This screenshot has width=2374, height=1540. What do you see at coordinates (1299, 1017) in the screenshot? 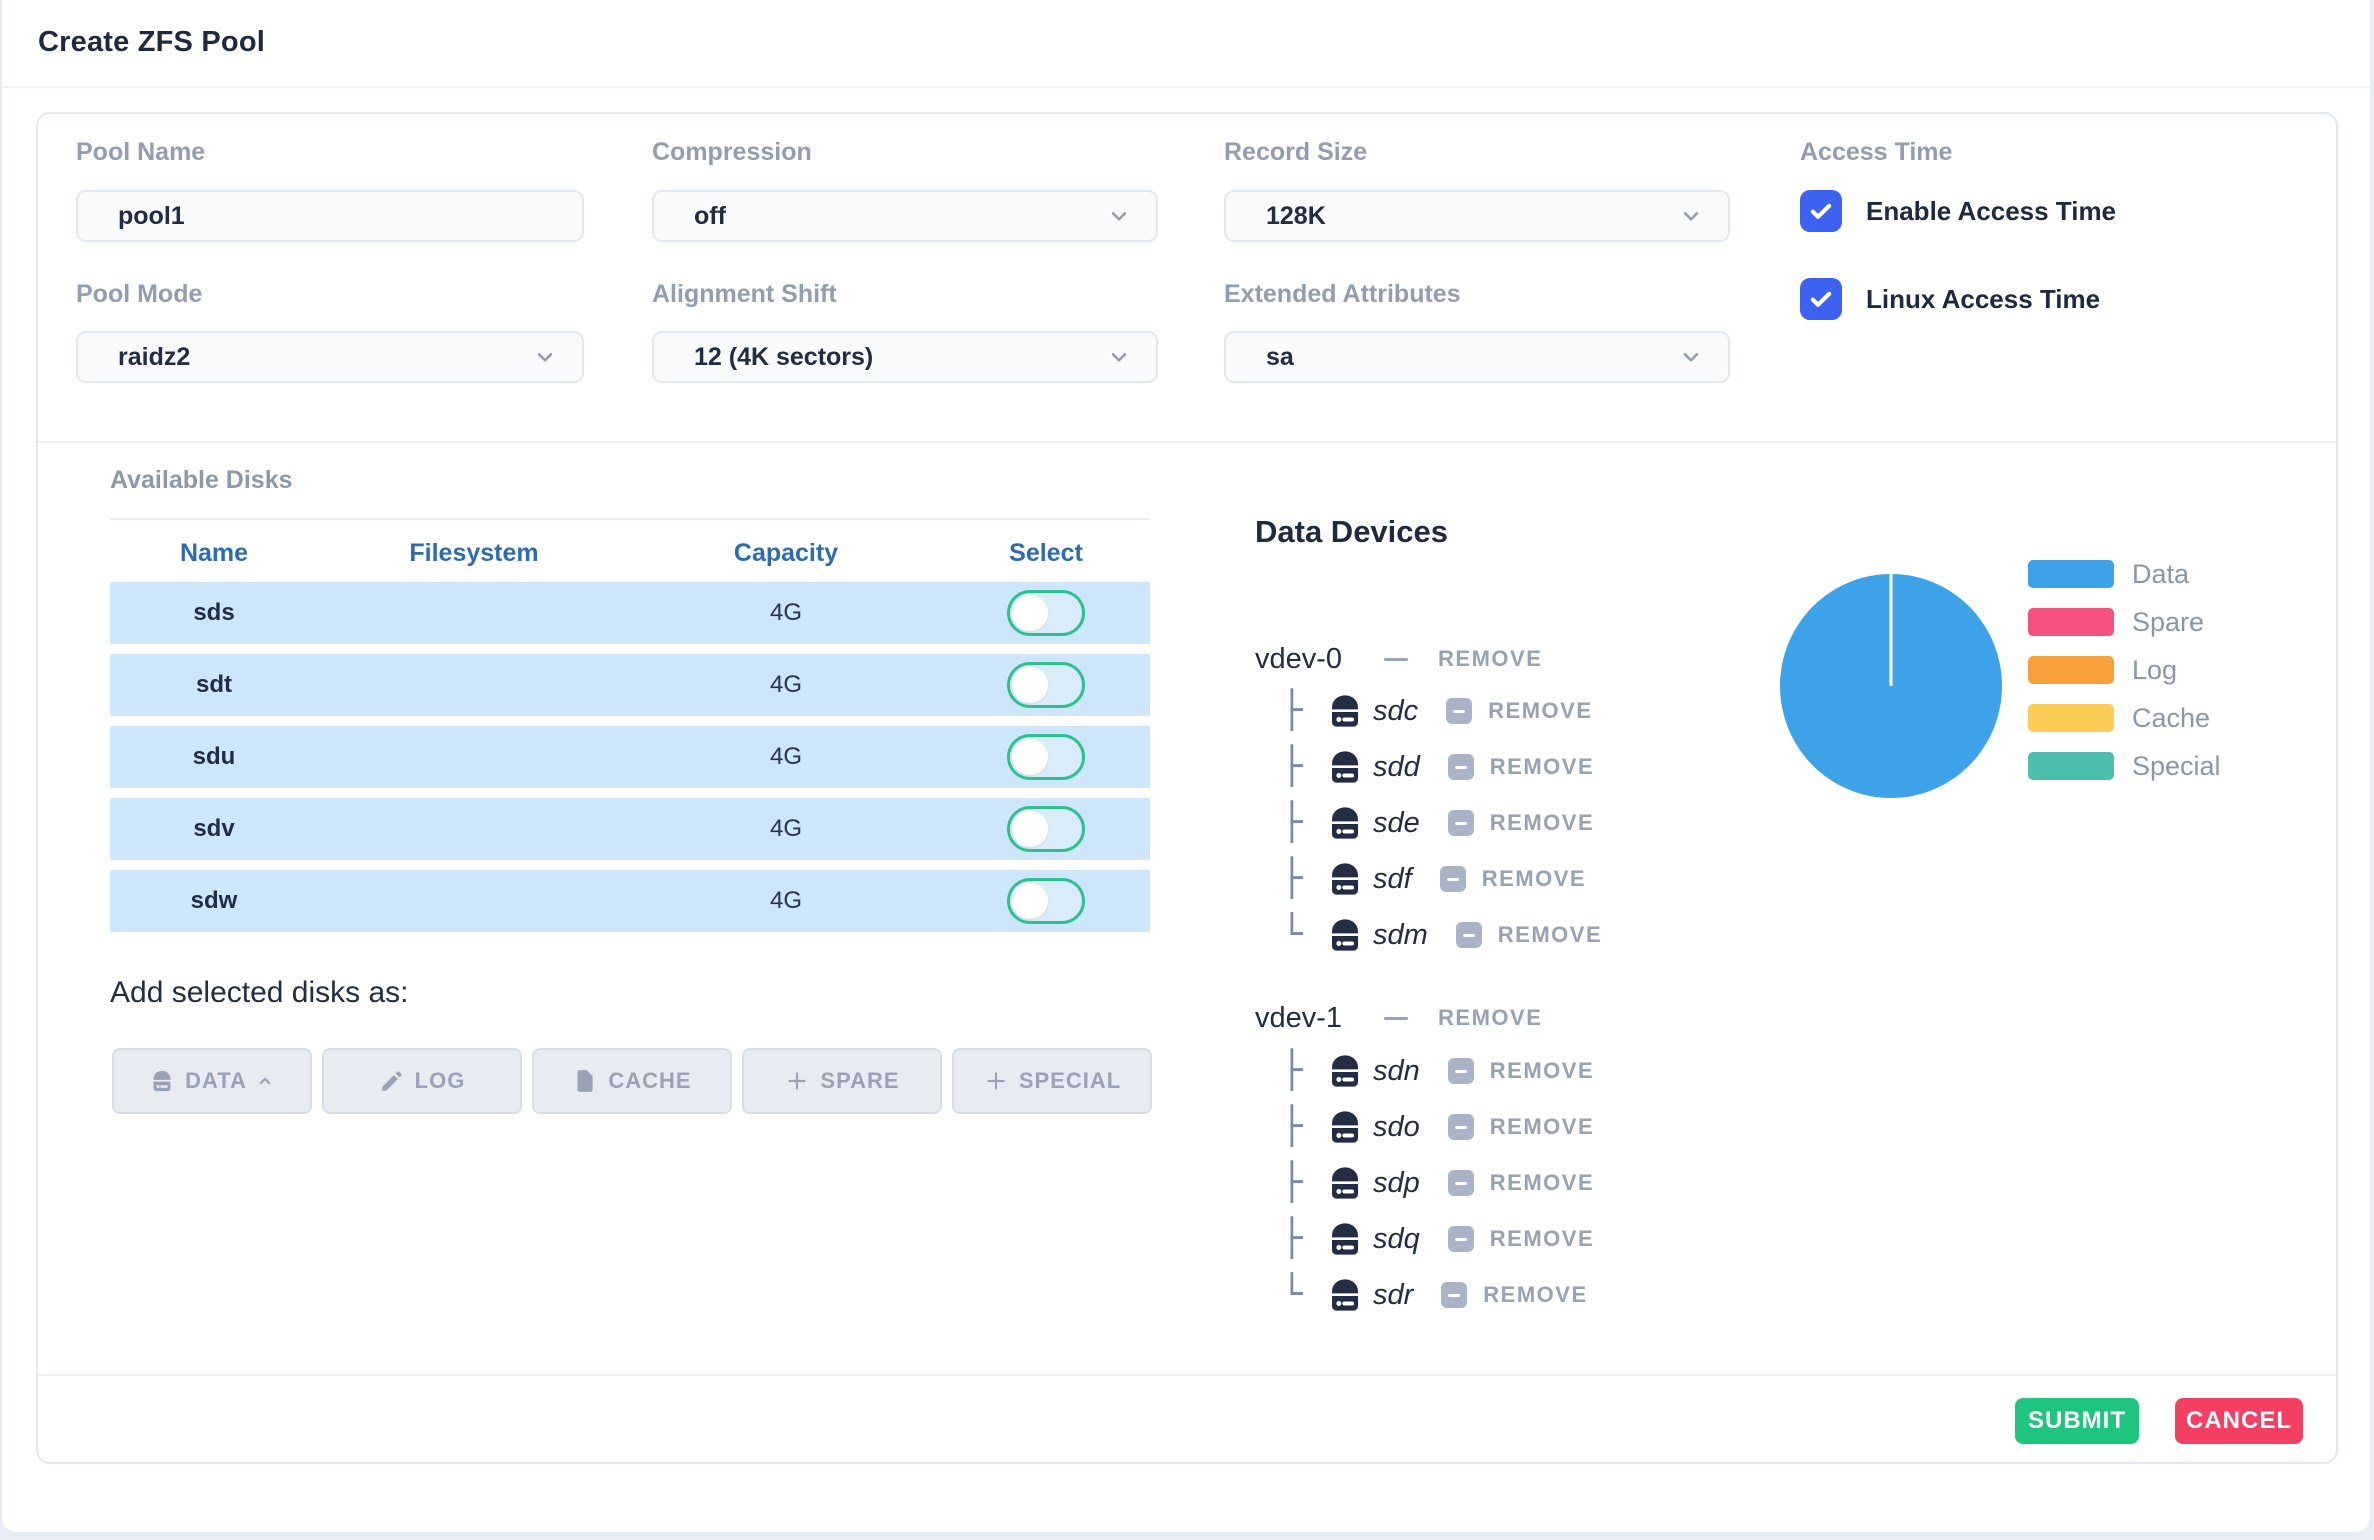
I see `vdev-name: vdev-1` at bounding box center [1299, 1017].